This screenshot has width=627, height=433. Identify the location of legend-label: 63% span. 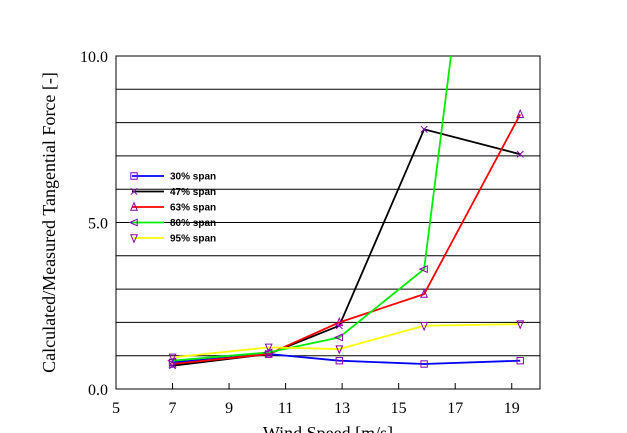
(193, 208).